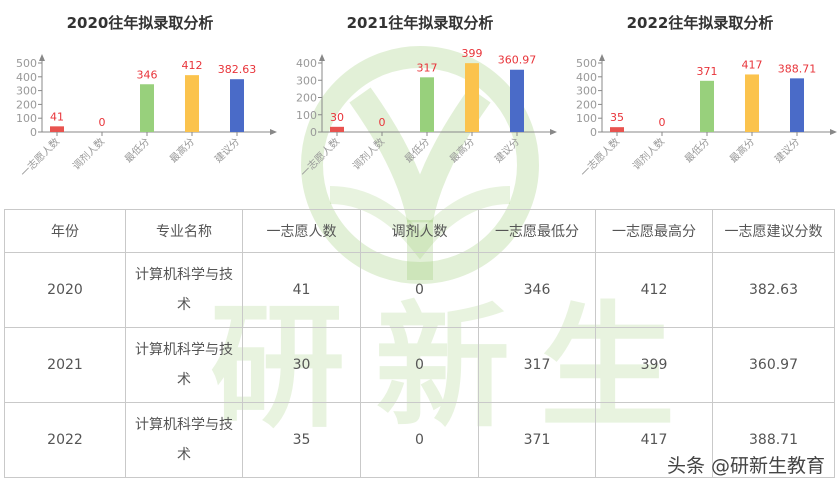  I want to click on chart-title: 2021往年拟录取分析, so click(420, 23).